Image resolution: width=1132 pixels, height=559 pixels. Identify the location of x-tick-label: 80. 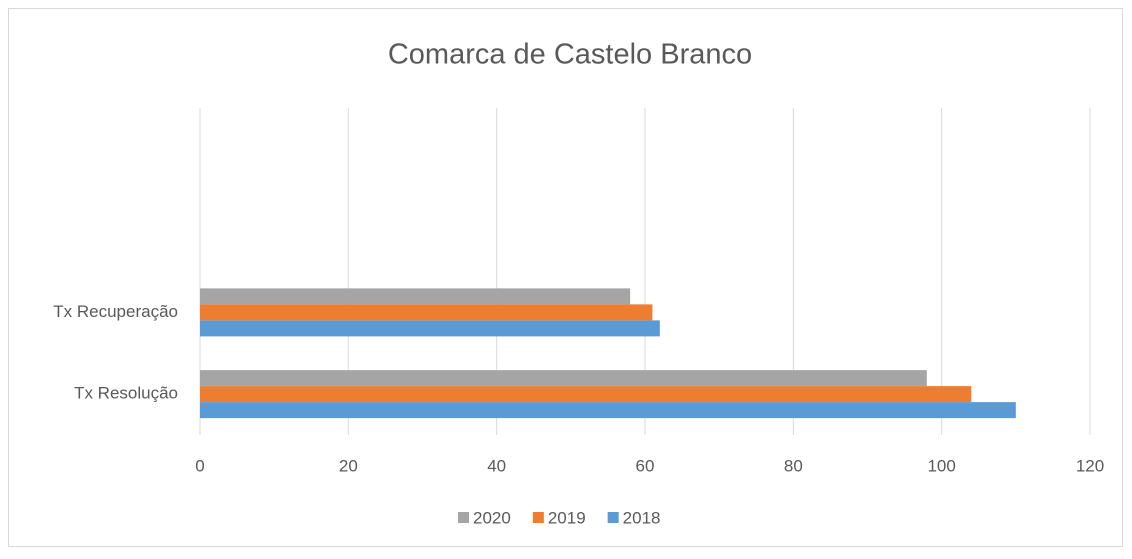
(793, 465).